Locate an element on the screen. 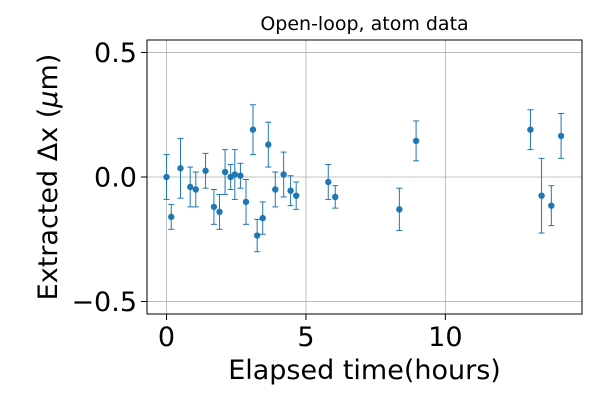 The image size is (600, 404). x-tick-labels: 0 5 10 is located at coordinates (310, 337).